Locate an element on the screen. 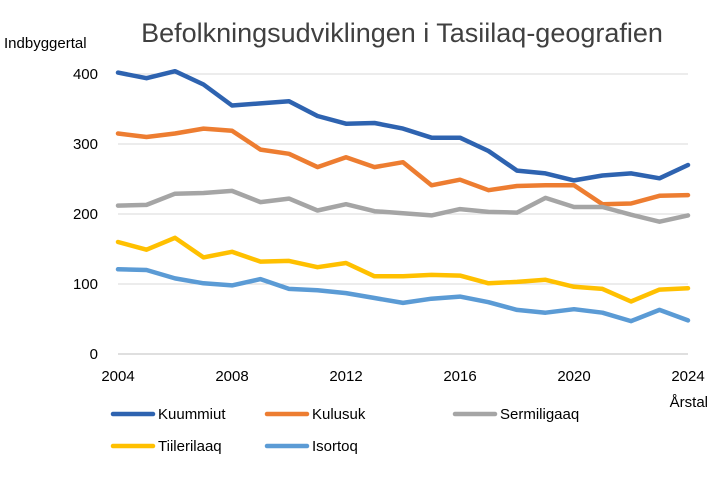 The width and height of the screenshot is (722, 484). x-tick-label: 2012 is located at coordinates (345, 376).